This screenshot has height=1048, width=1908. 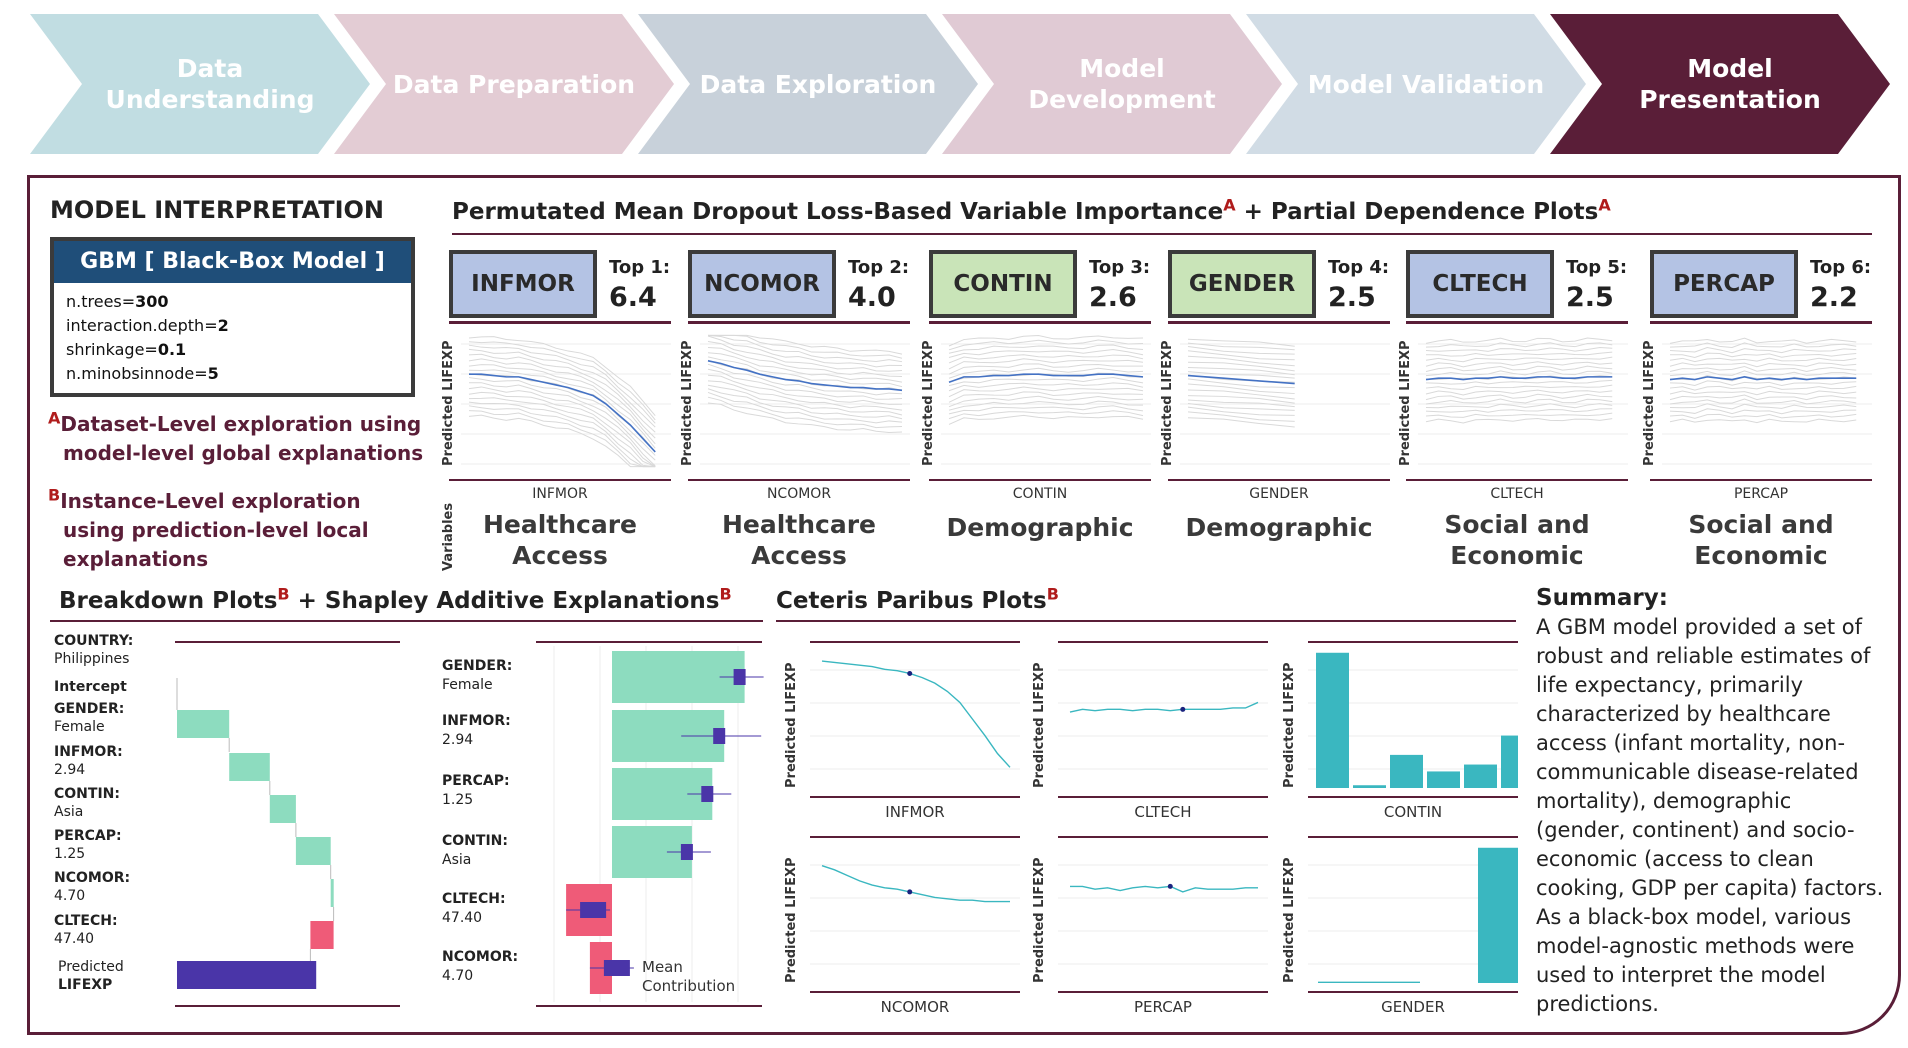 I want to click on importance-value: 4.0, so click(x=872, y=297).